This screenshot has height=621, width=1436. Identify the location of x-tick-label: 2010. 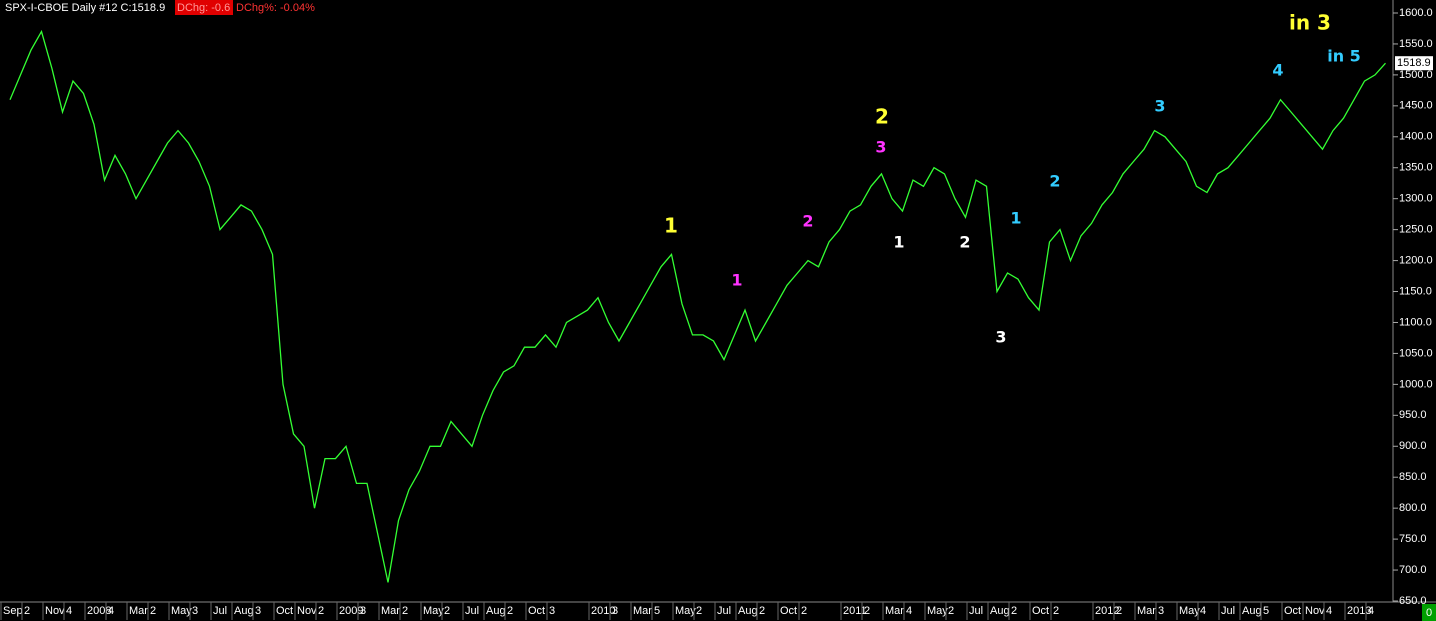
(603, 611).